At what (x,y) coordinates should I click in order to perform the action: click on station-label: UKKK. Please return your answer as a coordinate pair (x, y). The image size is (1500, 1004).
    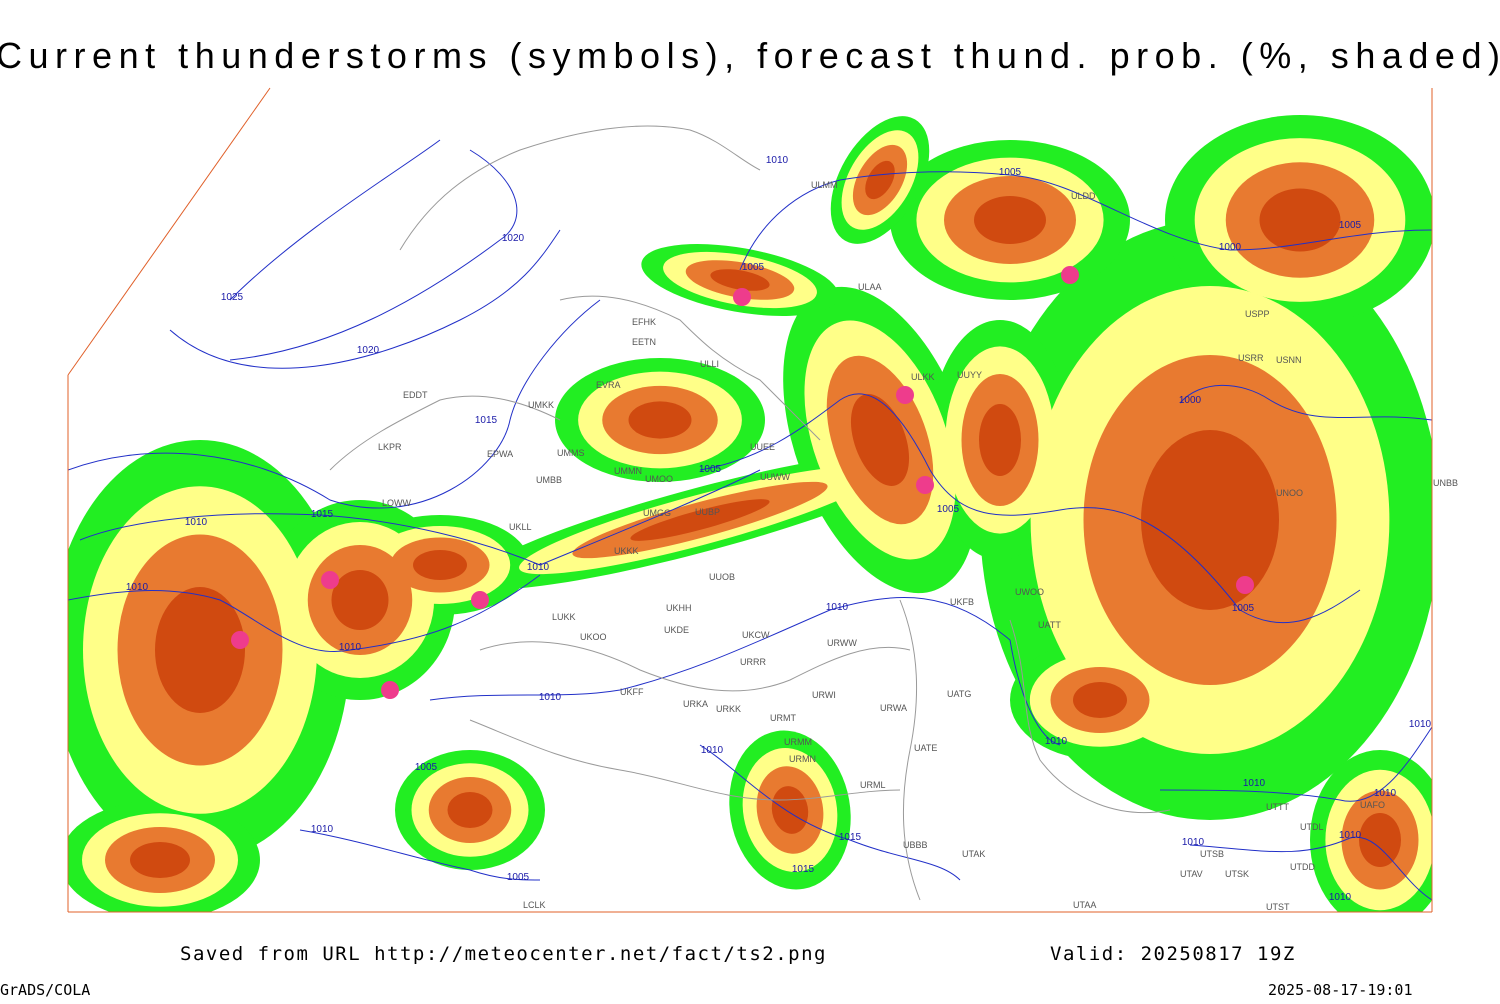
    Looking at the image, I should click on (626, 551).